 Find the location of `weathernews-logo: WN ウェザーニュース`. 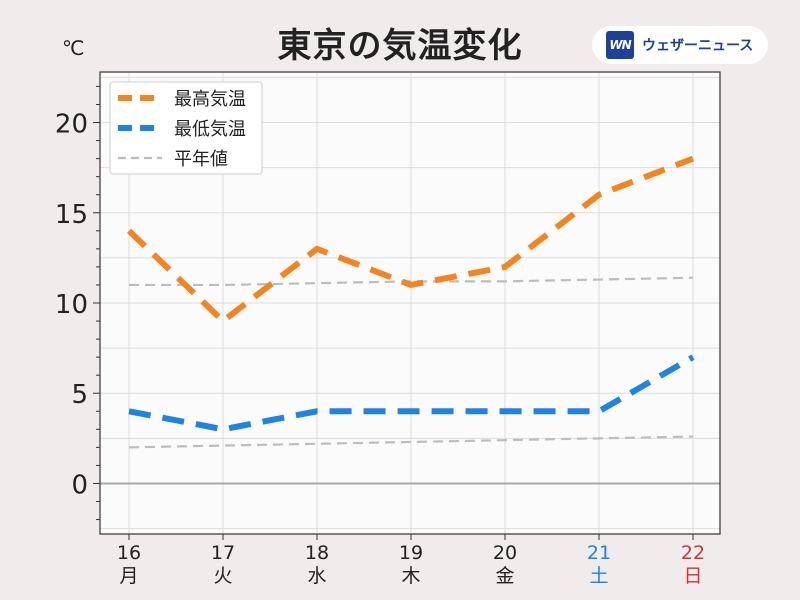

weathernews-logo: WN ウェザーニュース is located at coordinates (680, 45).